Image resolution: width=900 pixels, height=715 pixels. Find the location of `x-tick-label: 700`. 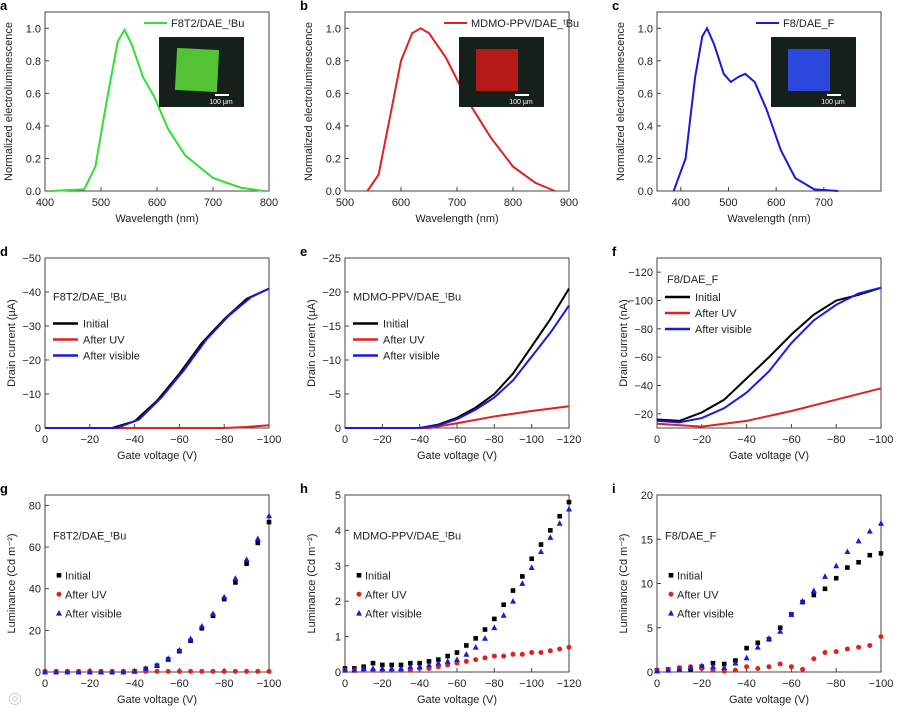

x-tick-label: 700 is located at coordinates (213, 203).